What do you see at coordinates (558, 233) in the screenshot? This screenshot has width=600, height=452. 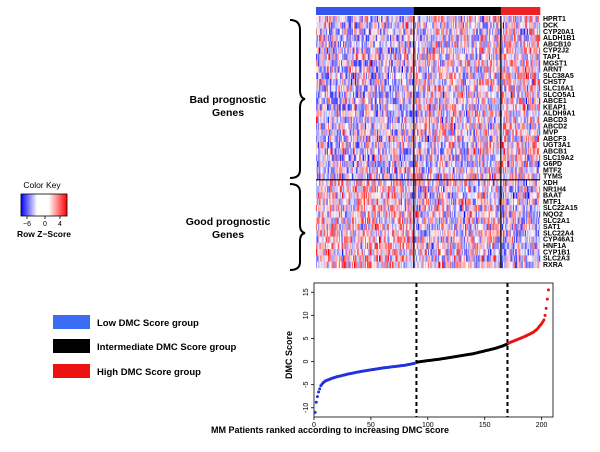 I see `gene-label: SLC22A4` at bounding box center [558, 233].